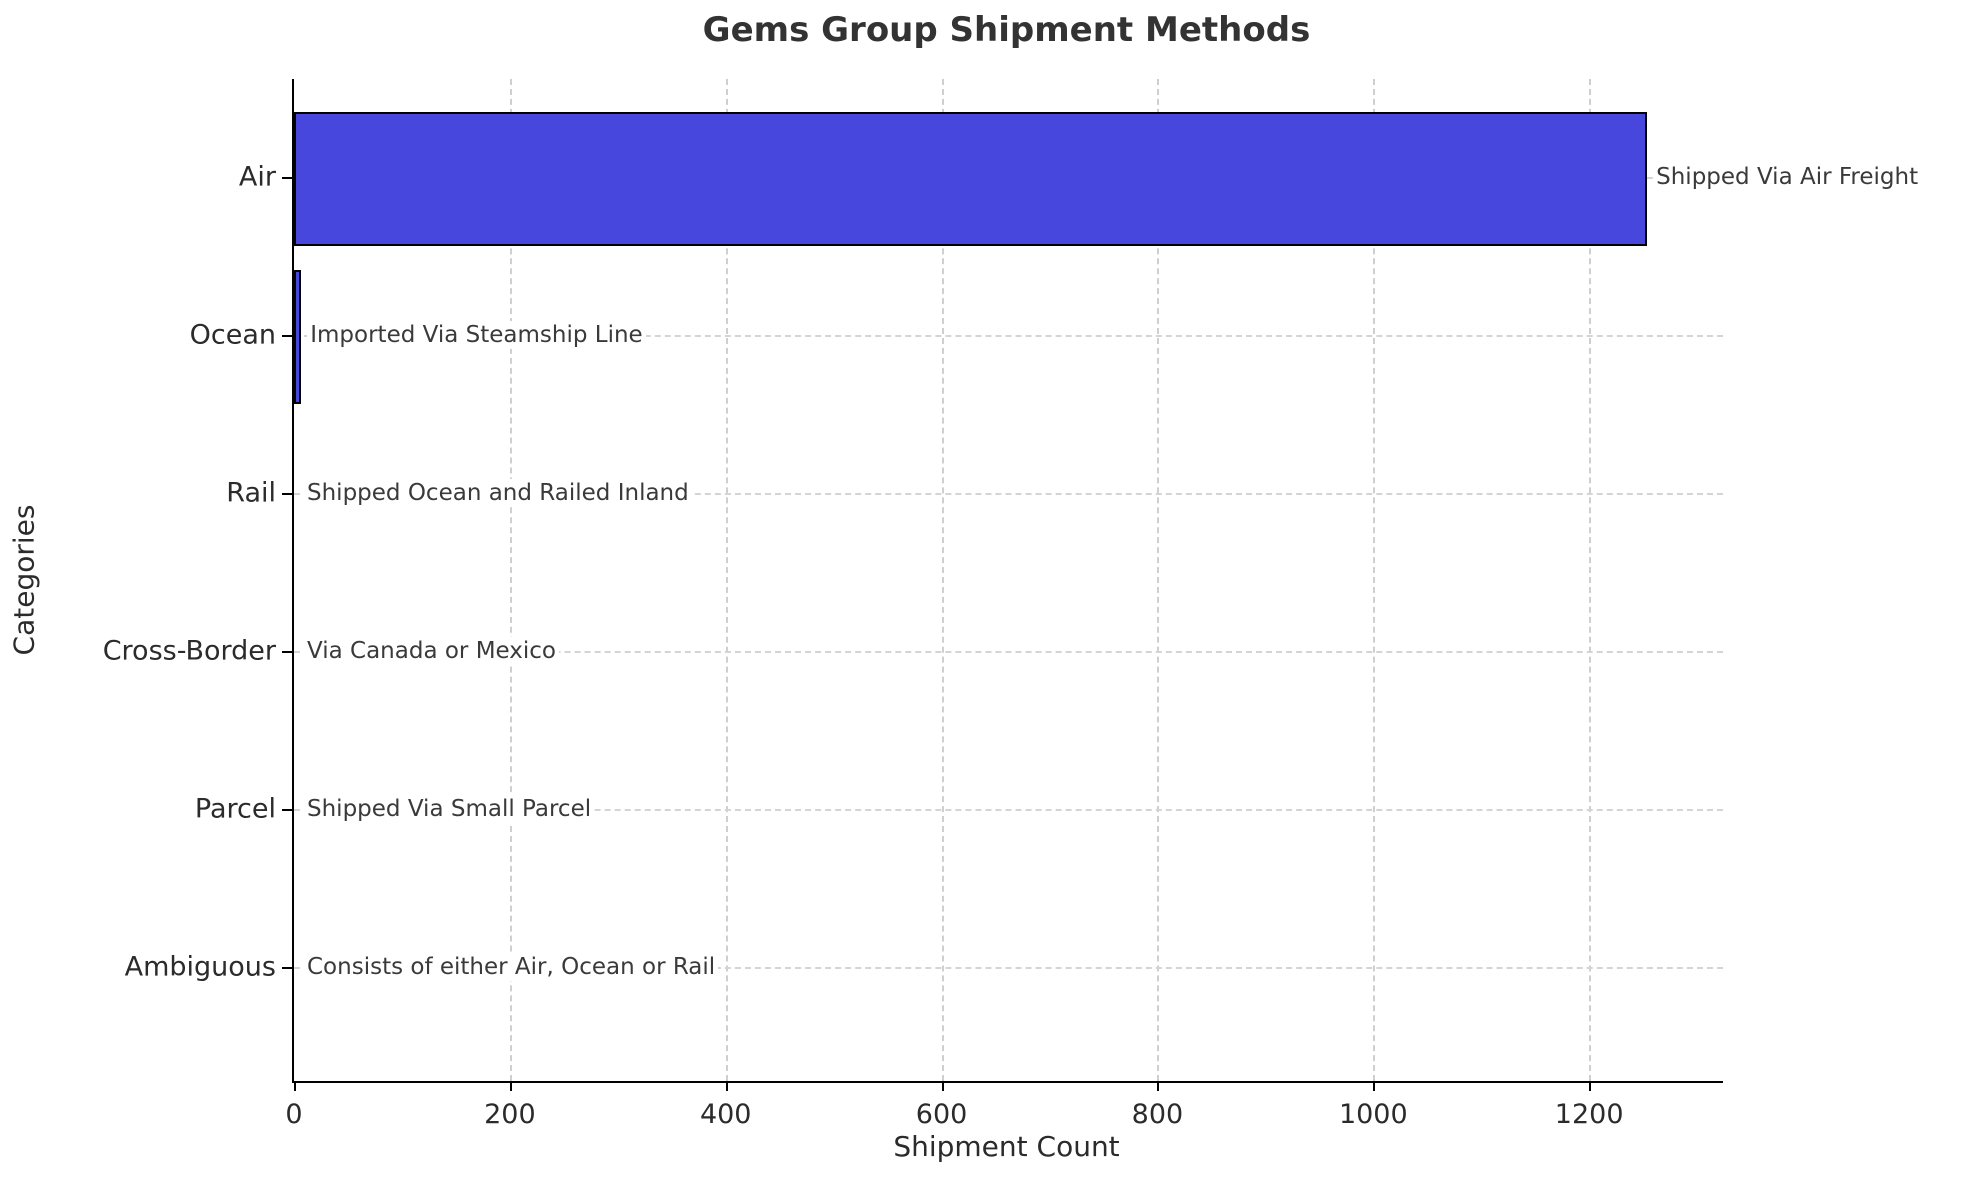 The height and width of the screenshot is (1180, 1985). I want to click on x-tick-label-600: 600, so click(941, 1114).